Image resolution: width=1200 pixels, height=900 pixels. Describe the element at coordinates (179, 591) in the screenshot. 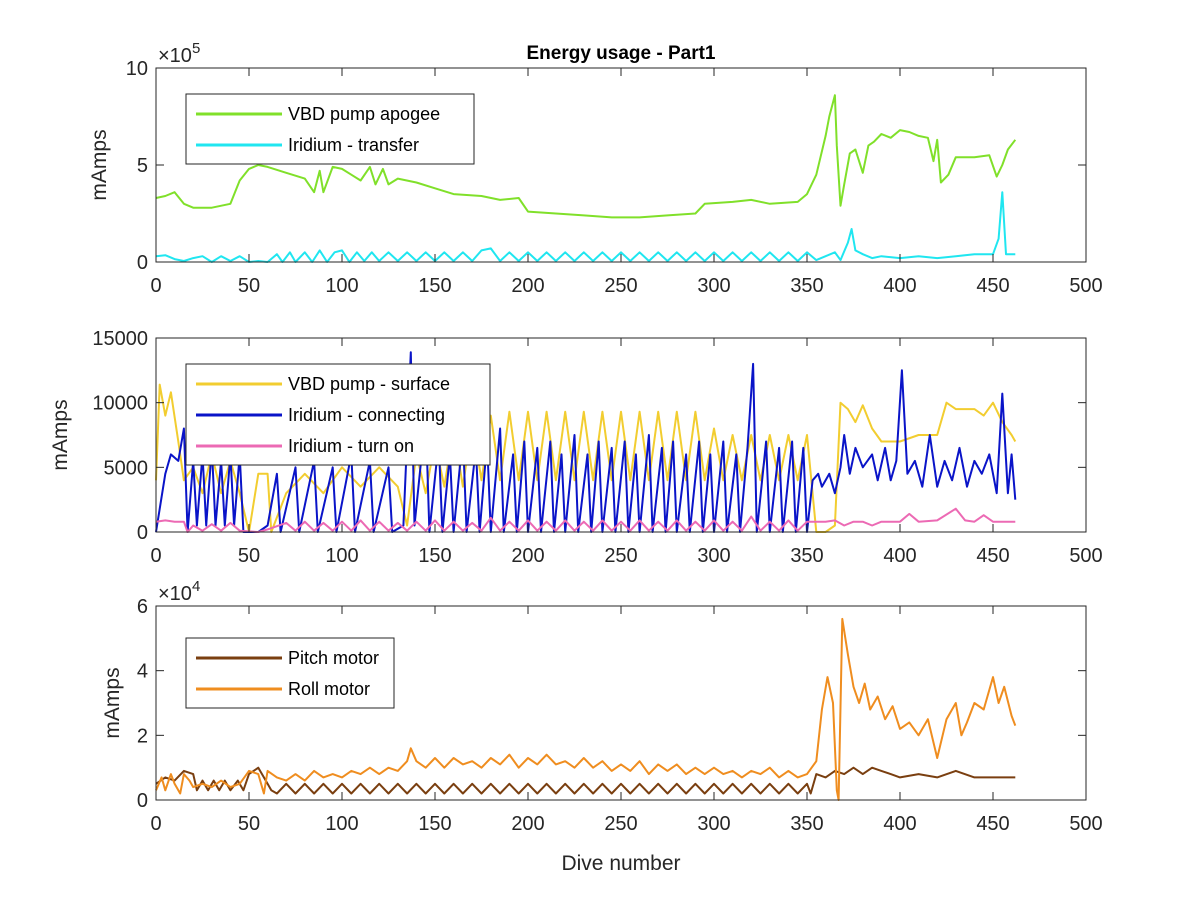

I see `y-axis-multiplier: ×10⁴` at that location.